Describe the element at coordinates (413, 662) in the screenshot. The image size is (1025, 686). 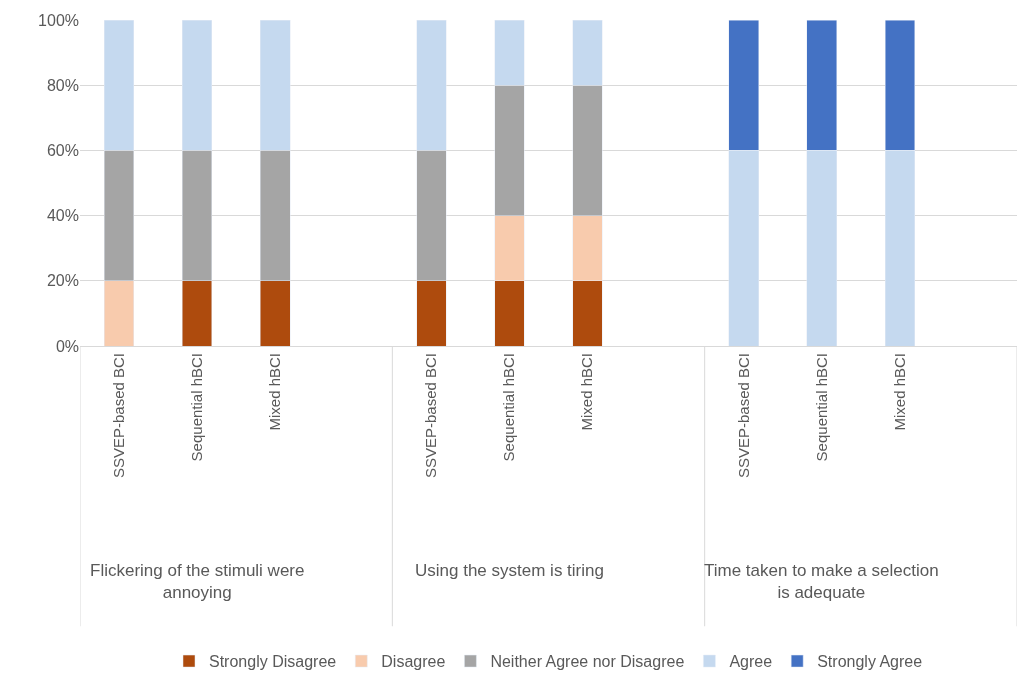
I see `legend-label: Disagree` at that location.